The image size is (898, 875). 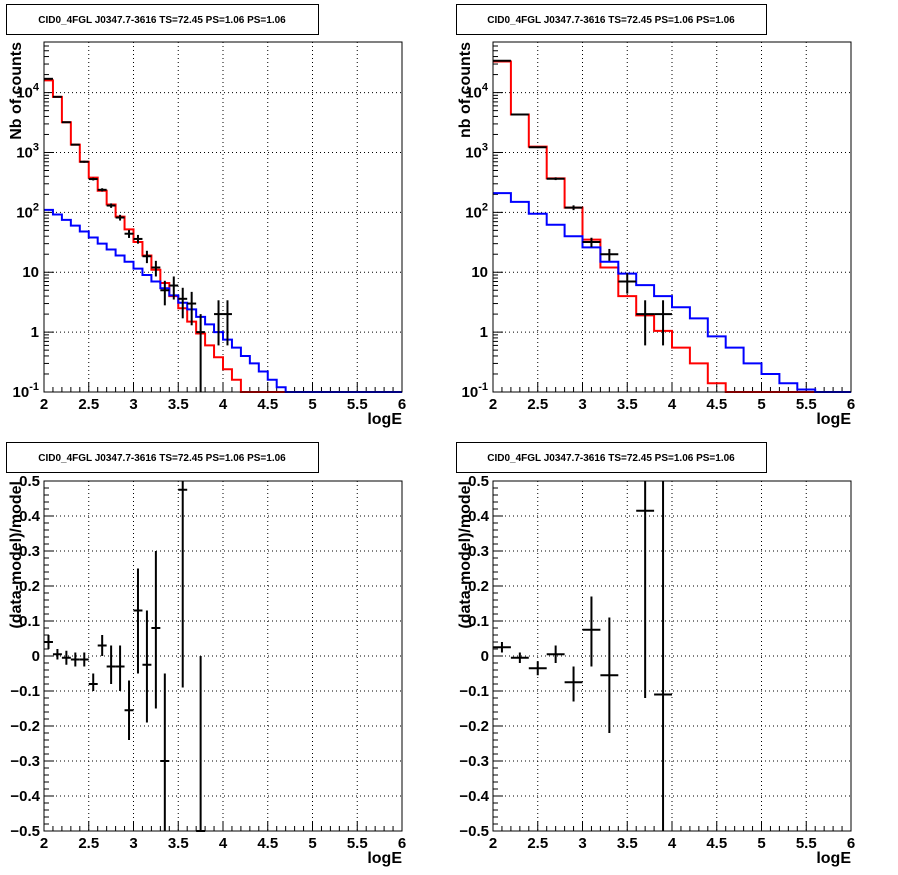 What do you see at coordinates (474, 761) in the screenshot?
I see `y-tick-label: −0.3` at bounding box center [474, 761].